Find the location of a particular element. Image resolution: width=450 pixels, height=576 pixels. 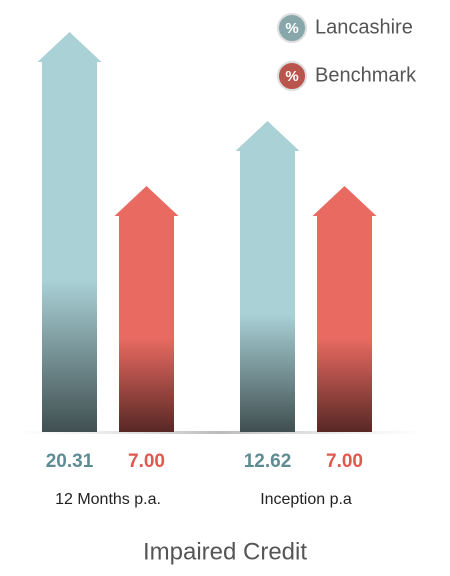

value-label: 12.62 is located at coordinates (268, 461).